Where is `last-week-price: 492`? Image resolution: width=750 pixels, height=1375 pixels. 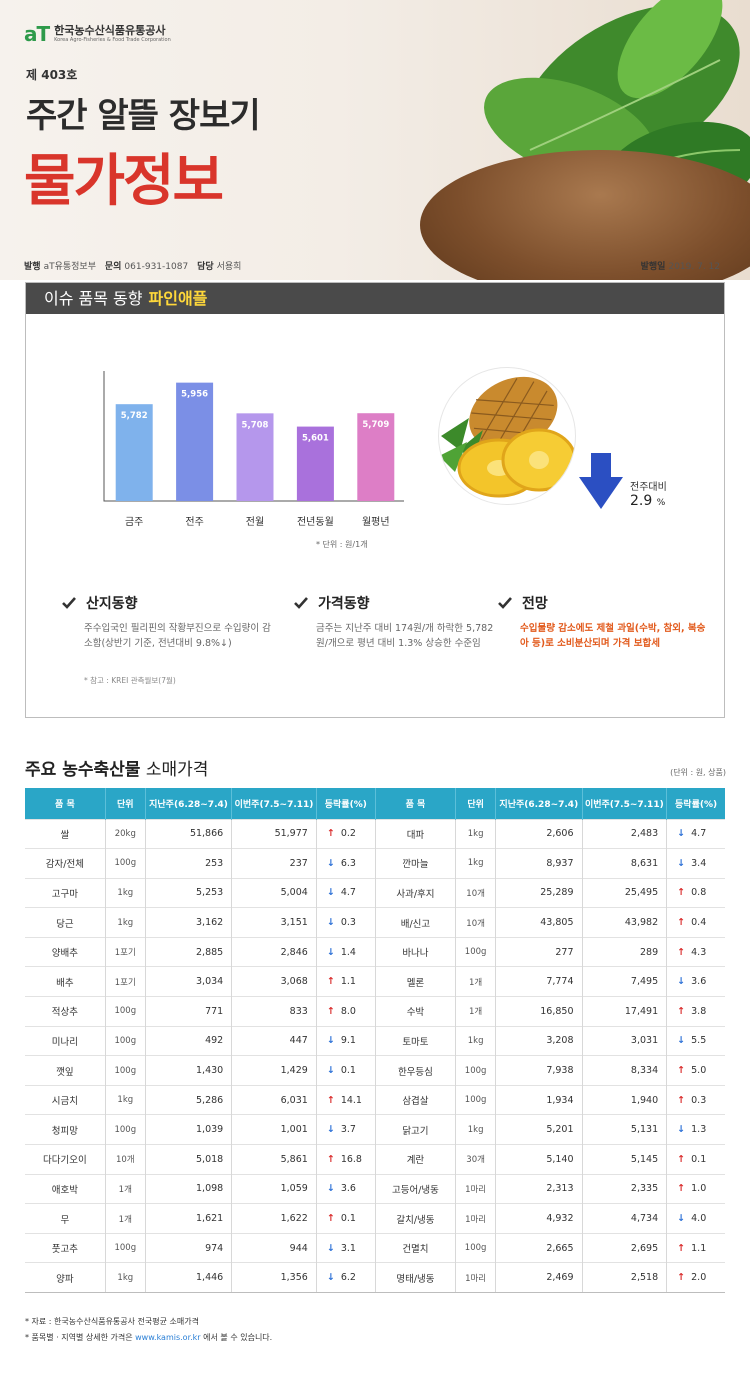 last-week-price: 492 is located at coordinates (188, 1040).